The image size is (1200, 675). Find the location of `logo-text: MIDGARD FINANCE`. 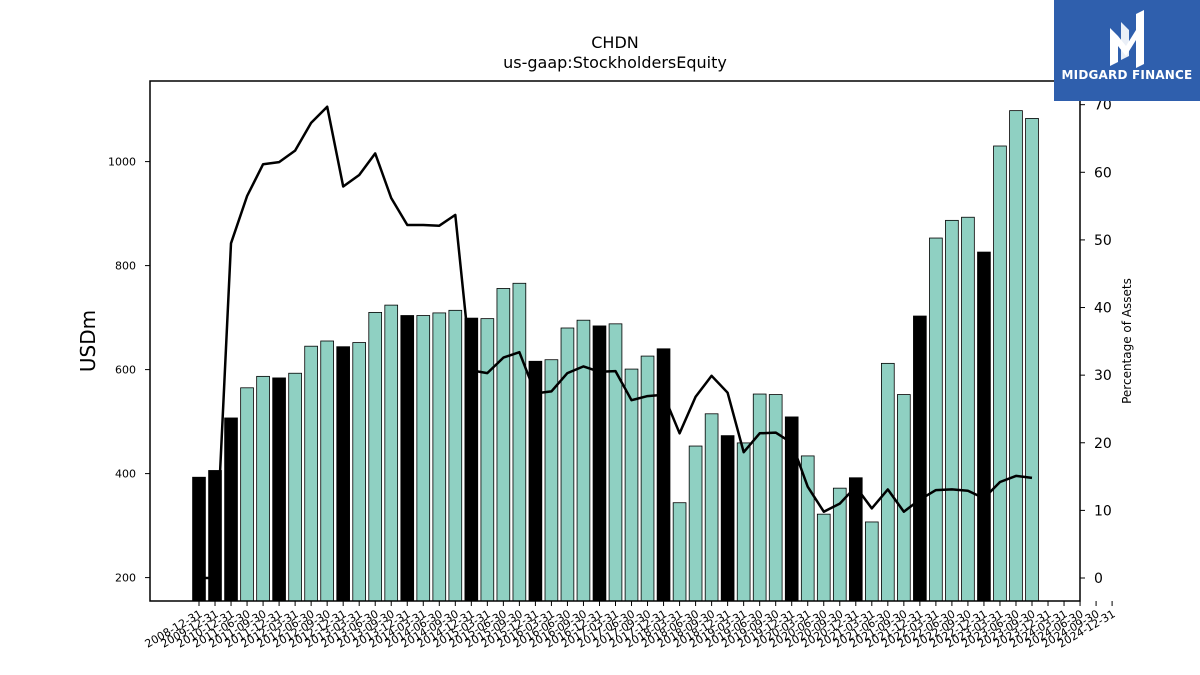

logo-text: MIDGARD FINANCE is located at coordinates (1127, 75).